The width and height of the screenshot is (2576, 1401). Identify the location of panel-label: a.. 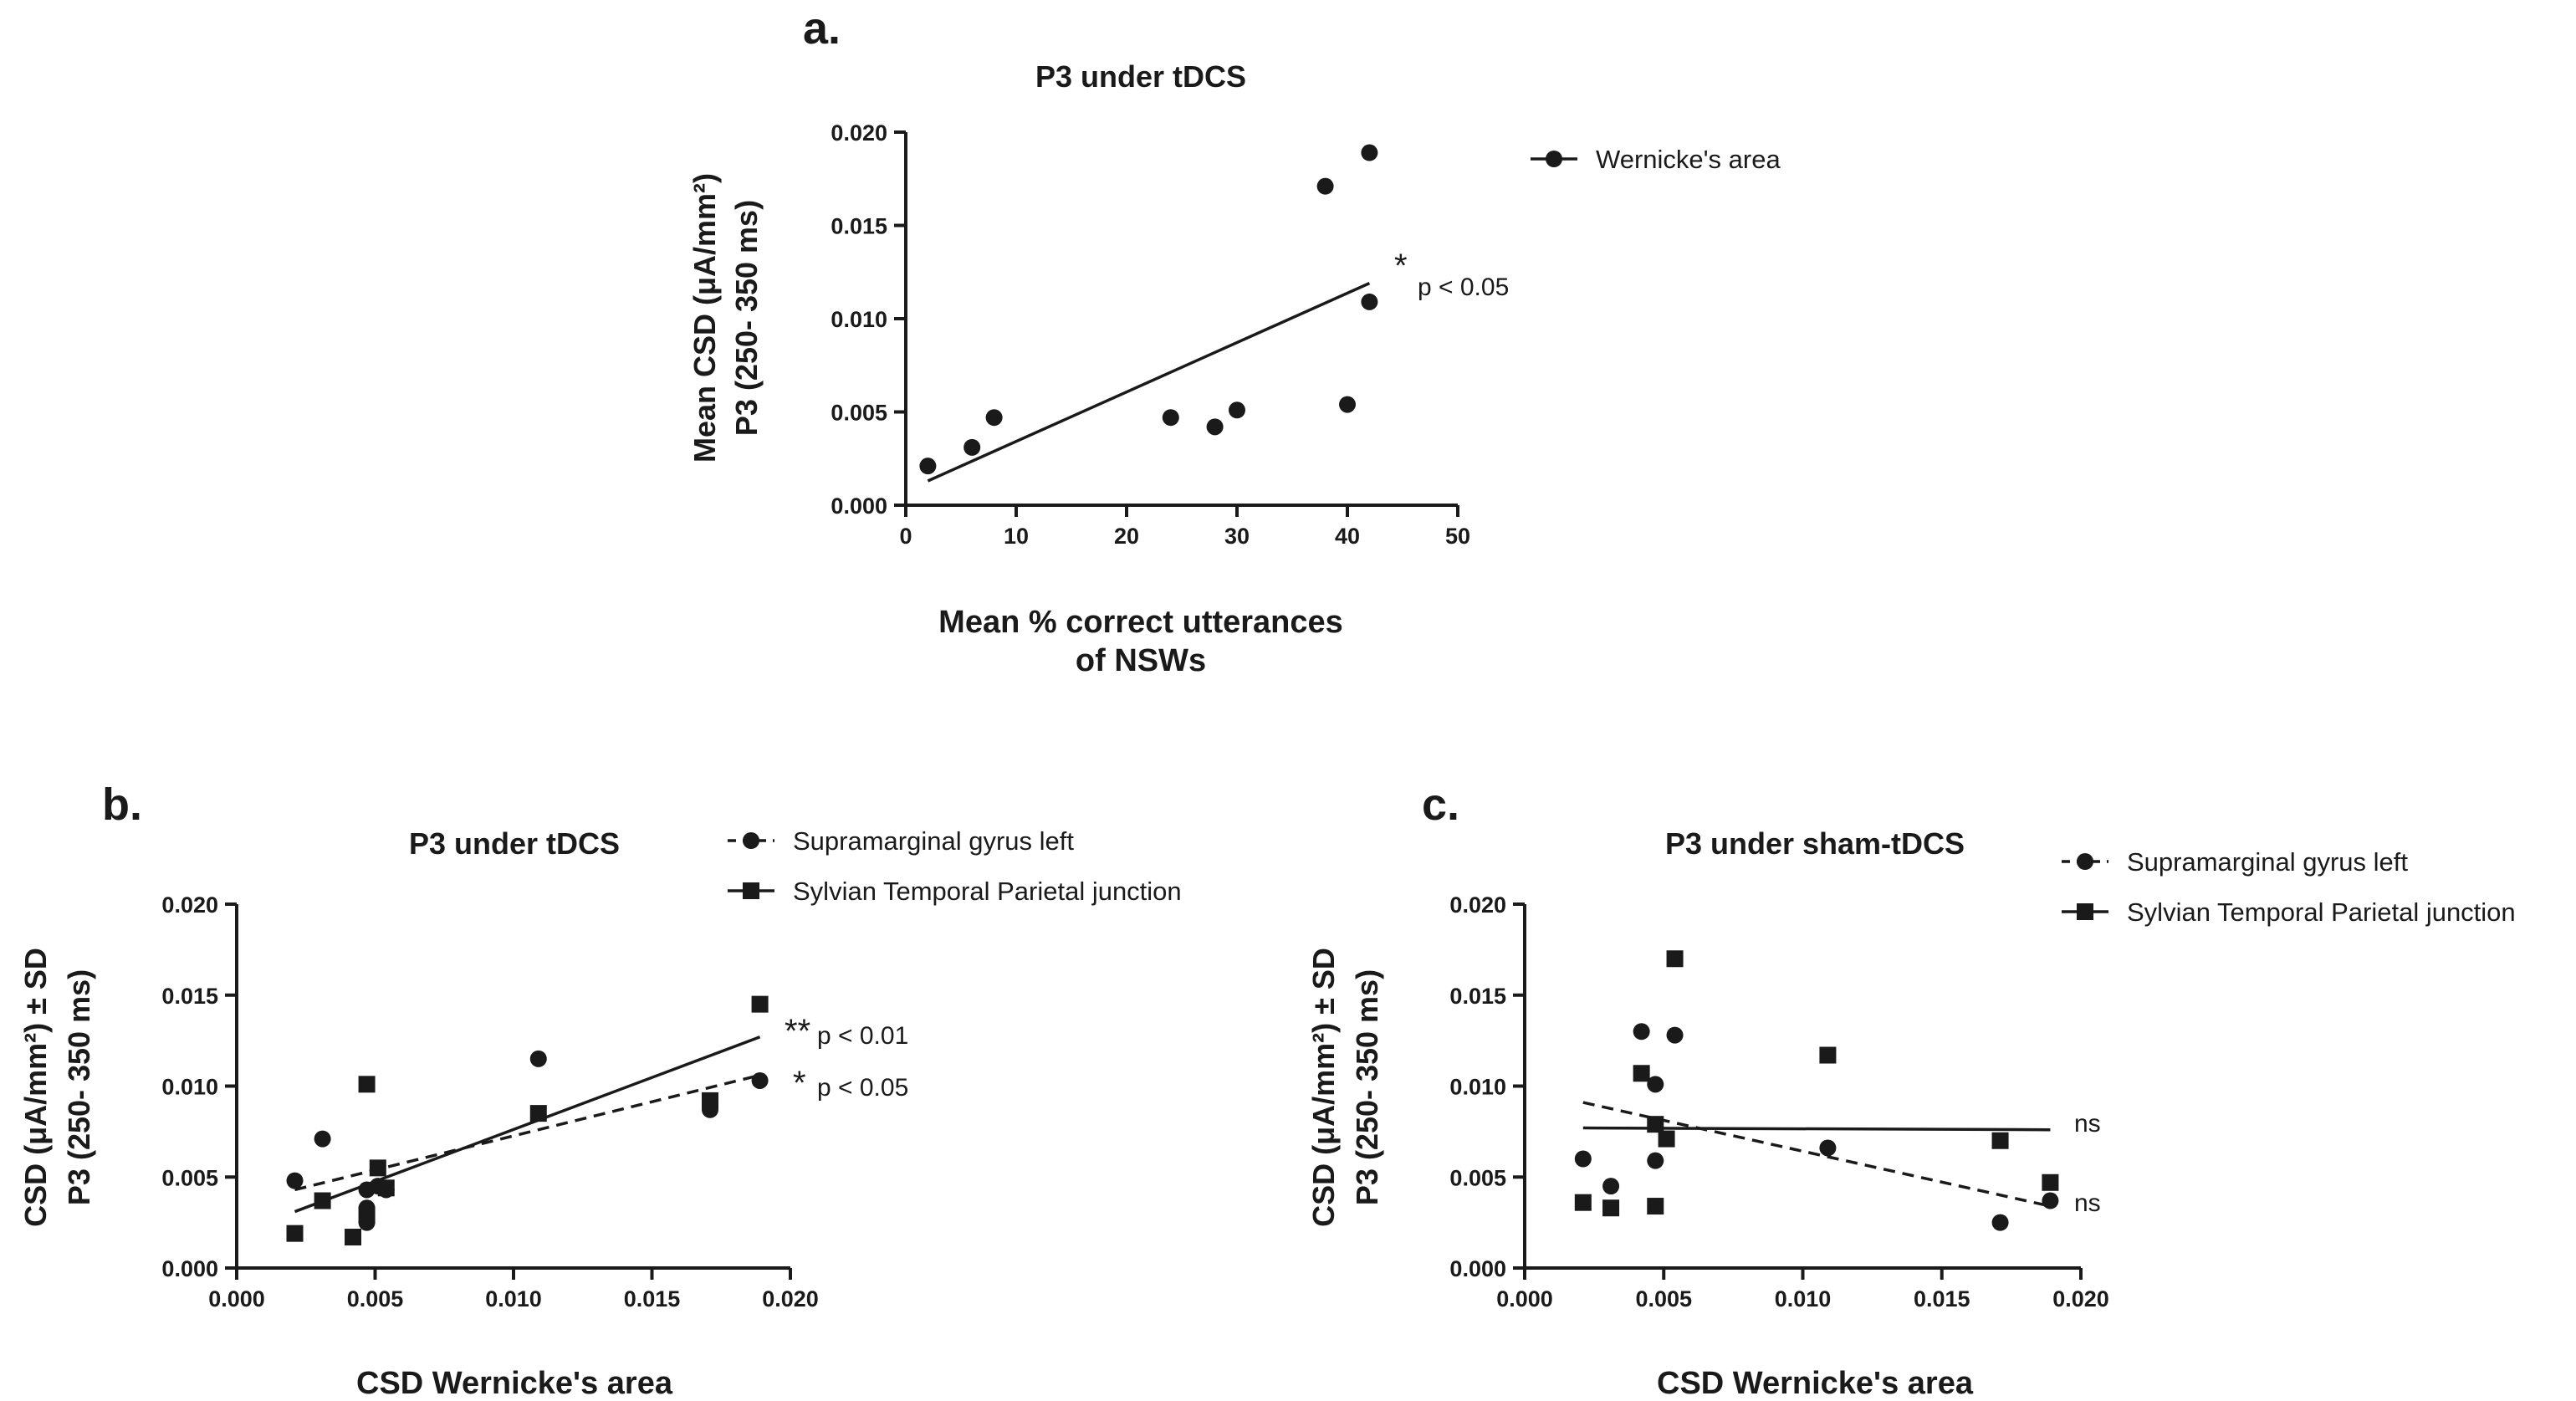
(822, 28).